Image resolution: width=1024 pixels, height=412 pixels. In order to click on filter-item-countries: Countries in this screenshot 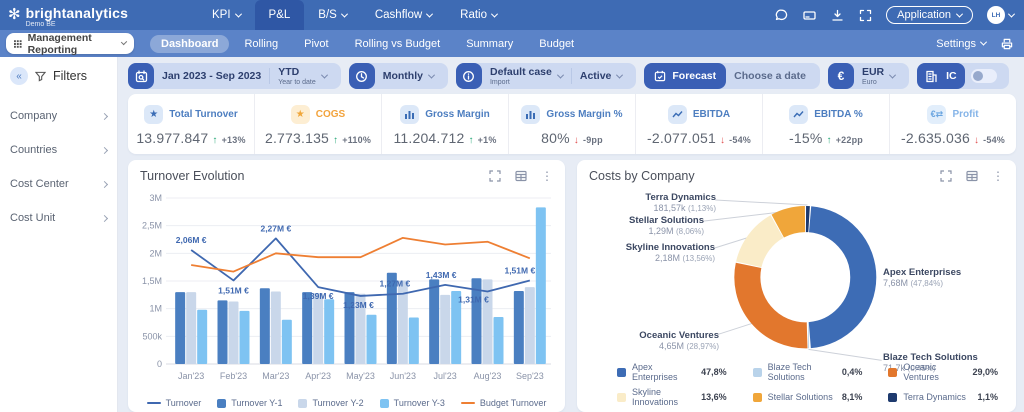, I will do `click(59, 150)`.